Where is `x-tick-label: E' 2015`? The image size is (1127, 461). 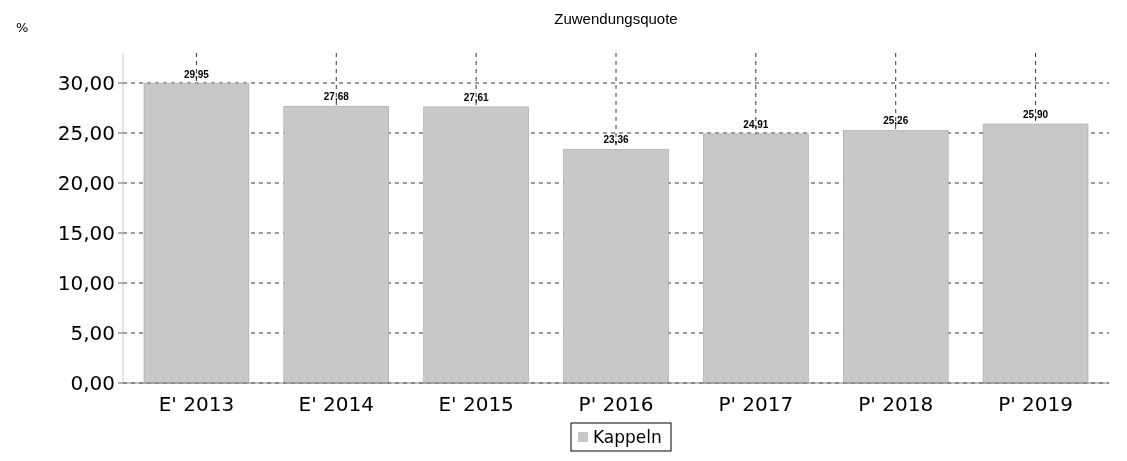 x-tick-label: E' 2015 is located at coordinates (476, 404).